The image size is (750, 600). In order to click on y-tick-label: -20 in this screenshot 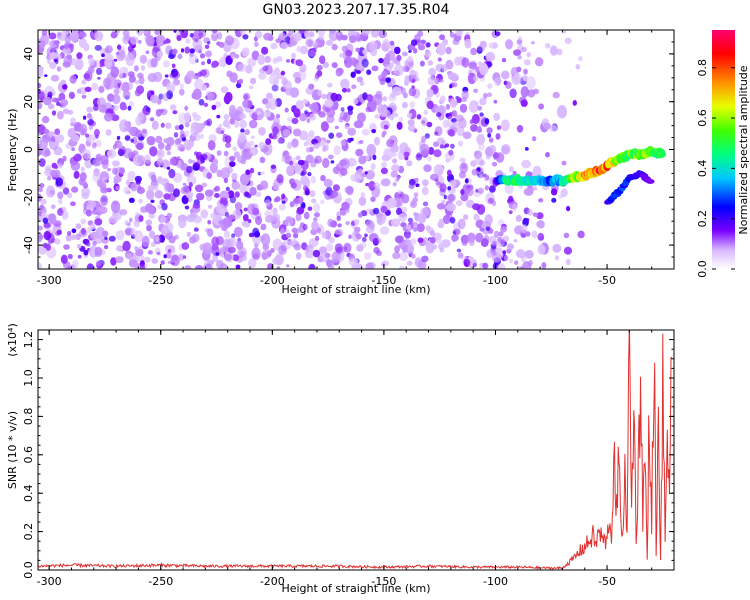, I will do `click(28, 197)`.